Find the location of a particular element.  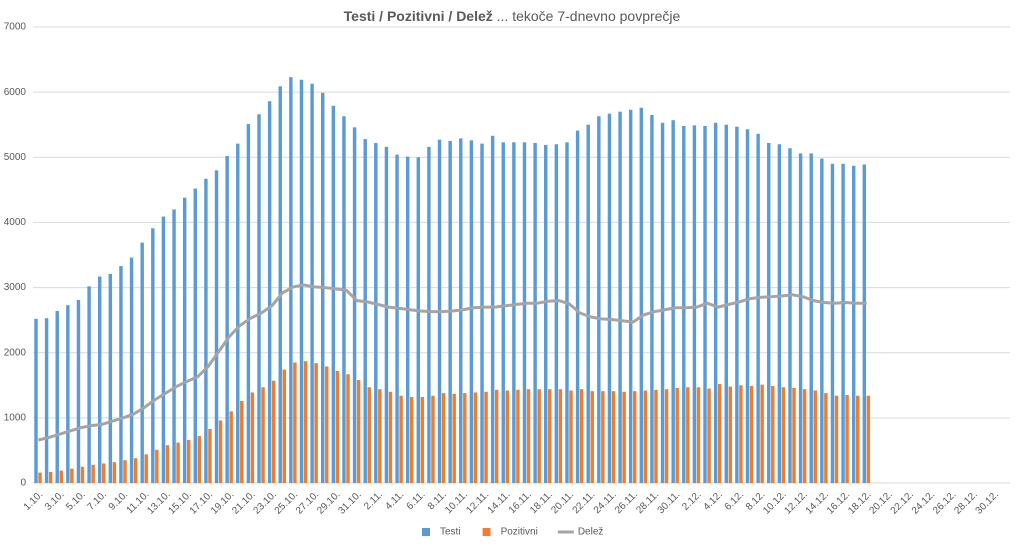

x-tick-label: 18.12. is located at coordinates (859, 502).